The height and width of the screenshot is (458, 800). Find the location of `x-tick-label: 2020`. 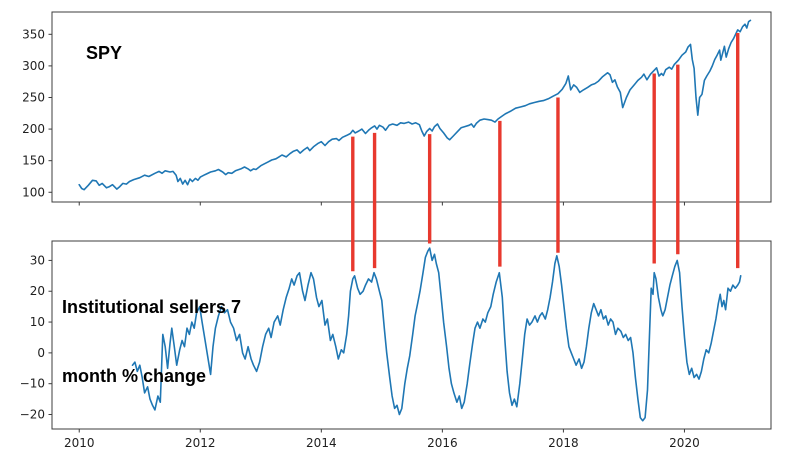

x-tick-label: 2020 is located at coordinates (684, 443).